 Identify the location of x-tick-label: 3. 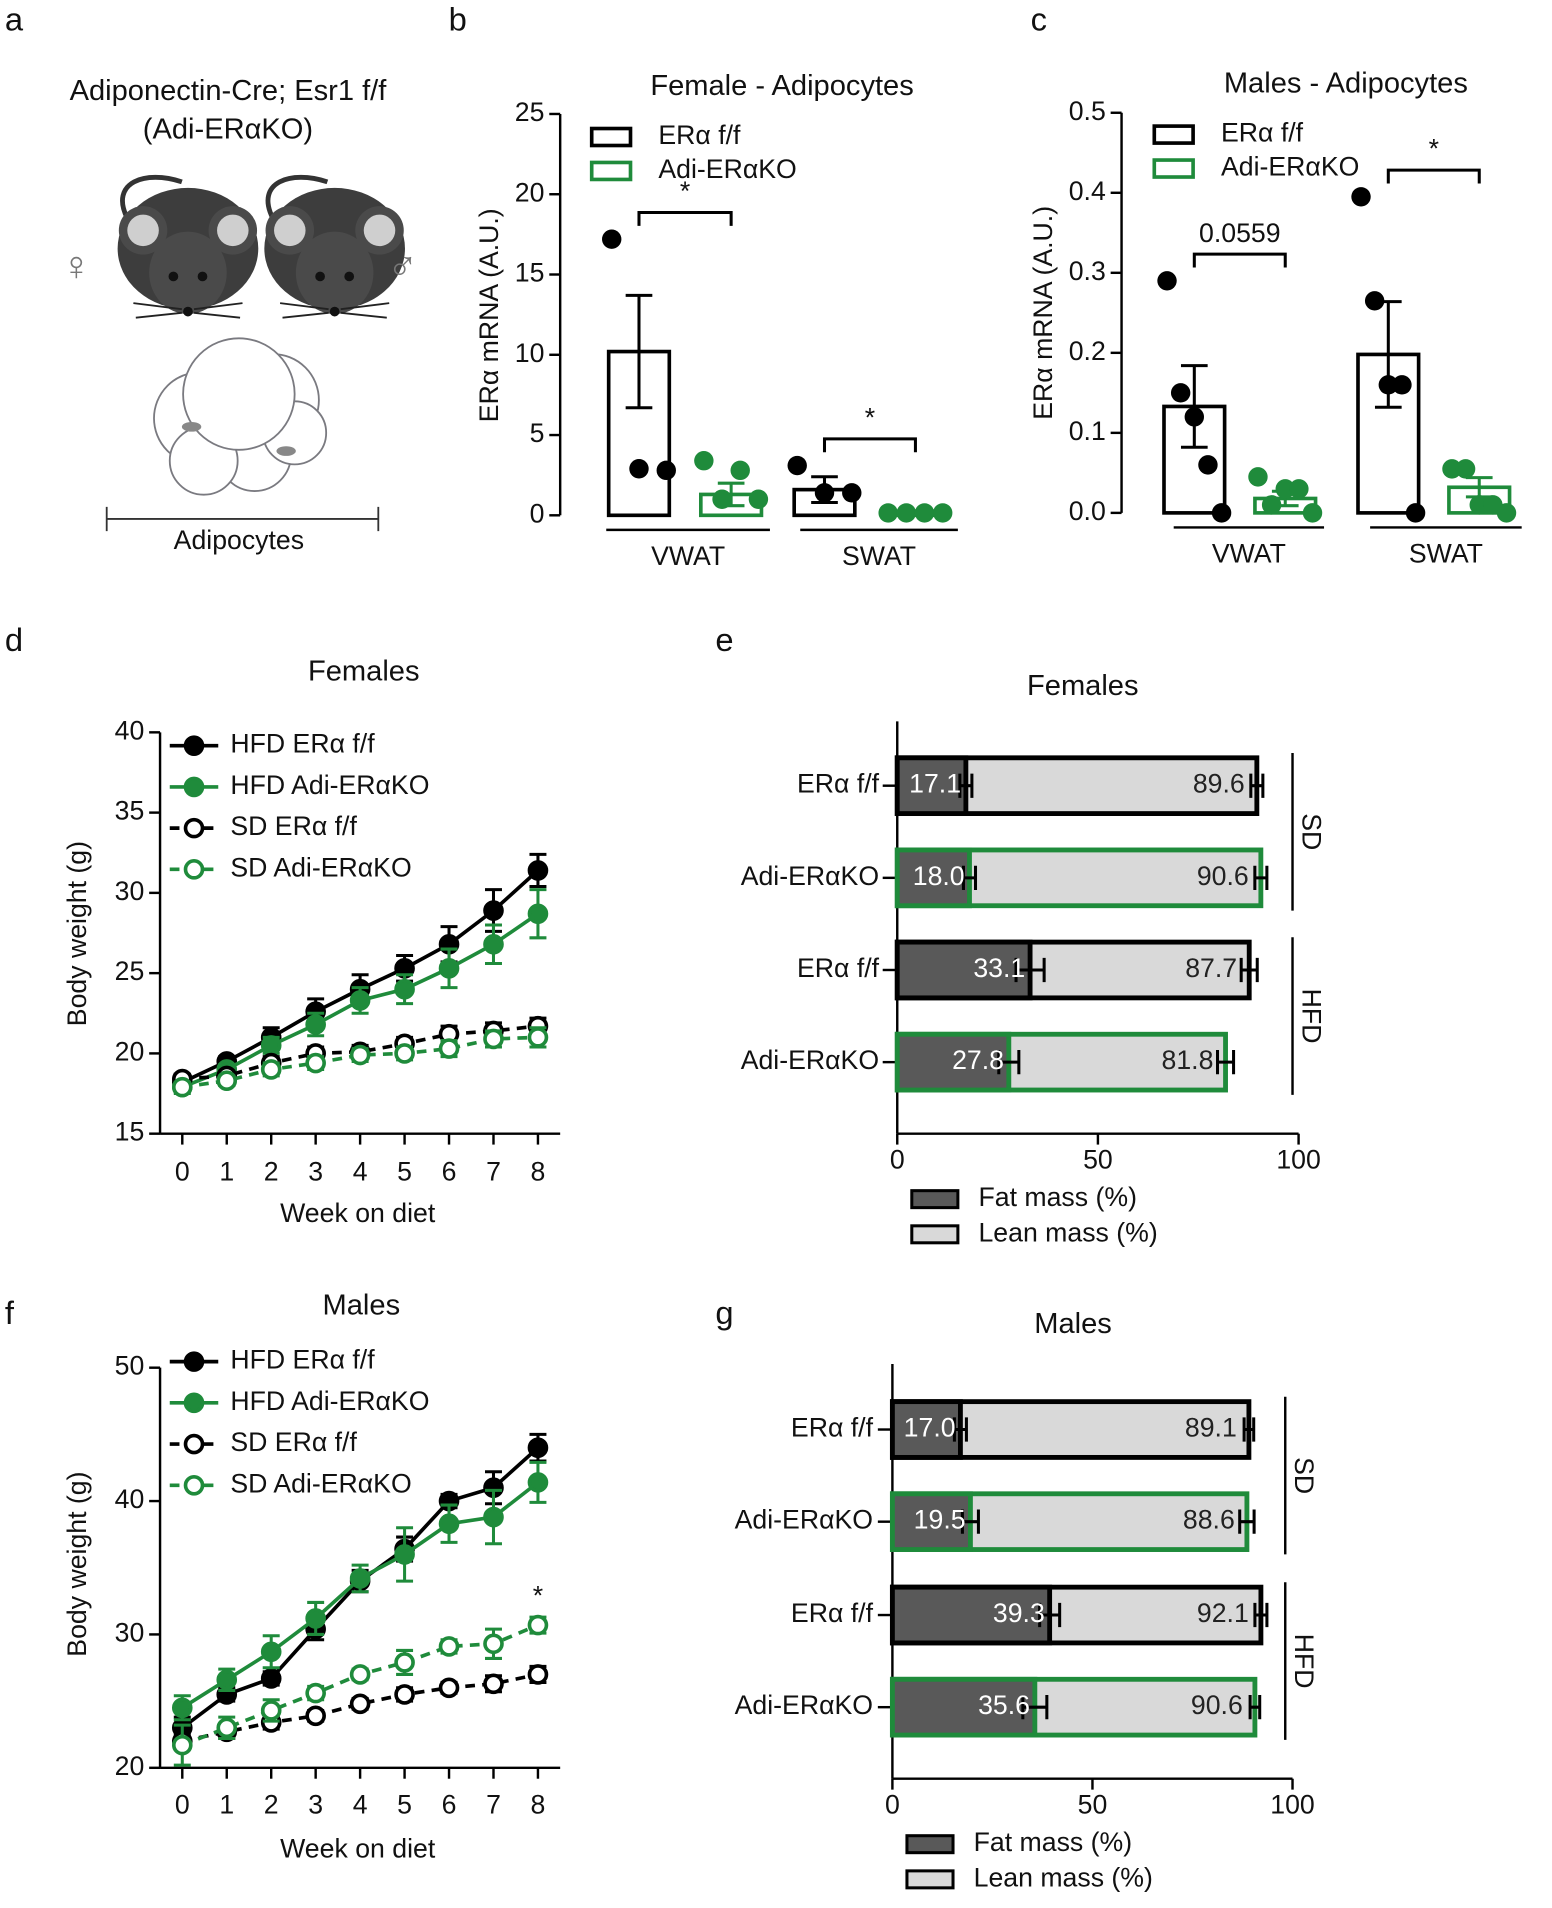
(315, 1172).